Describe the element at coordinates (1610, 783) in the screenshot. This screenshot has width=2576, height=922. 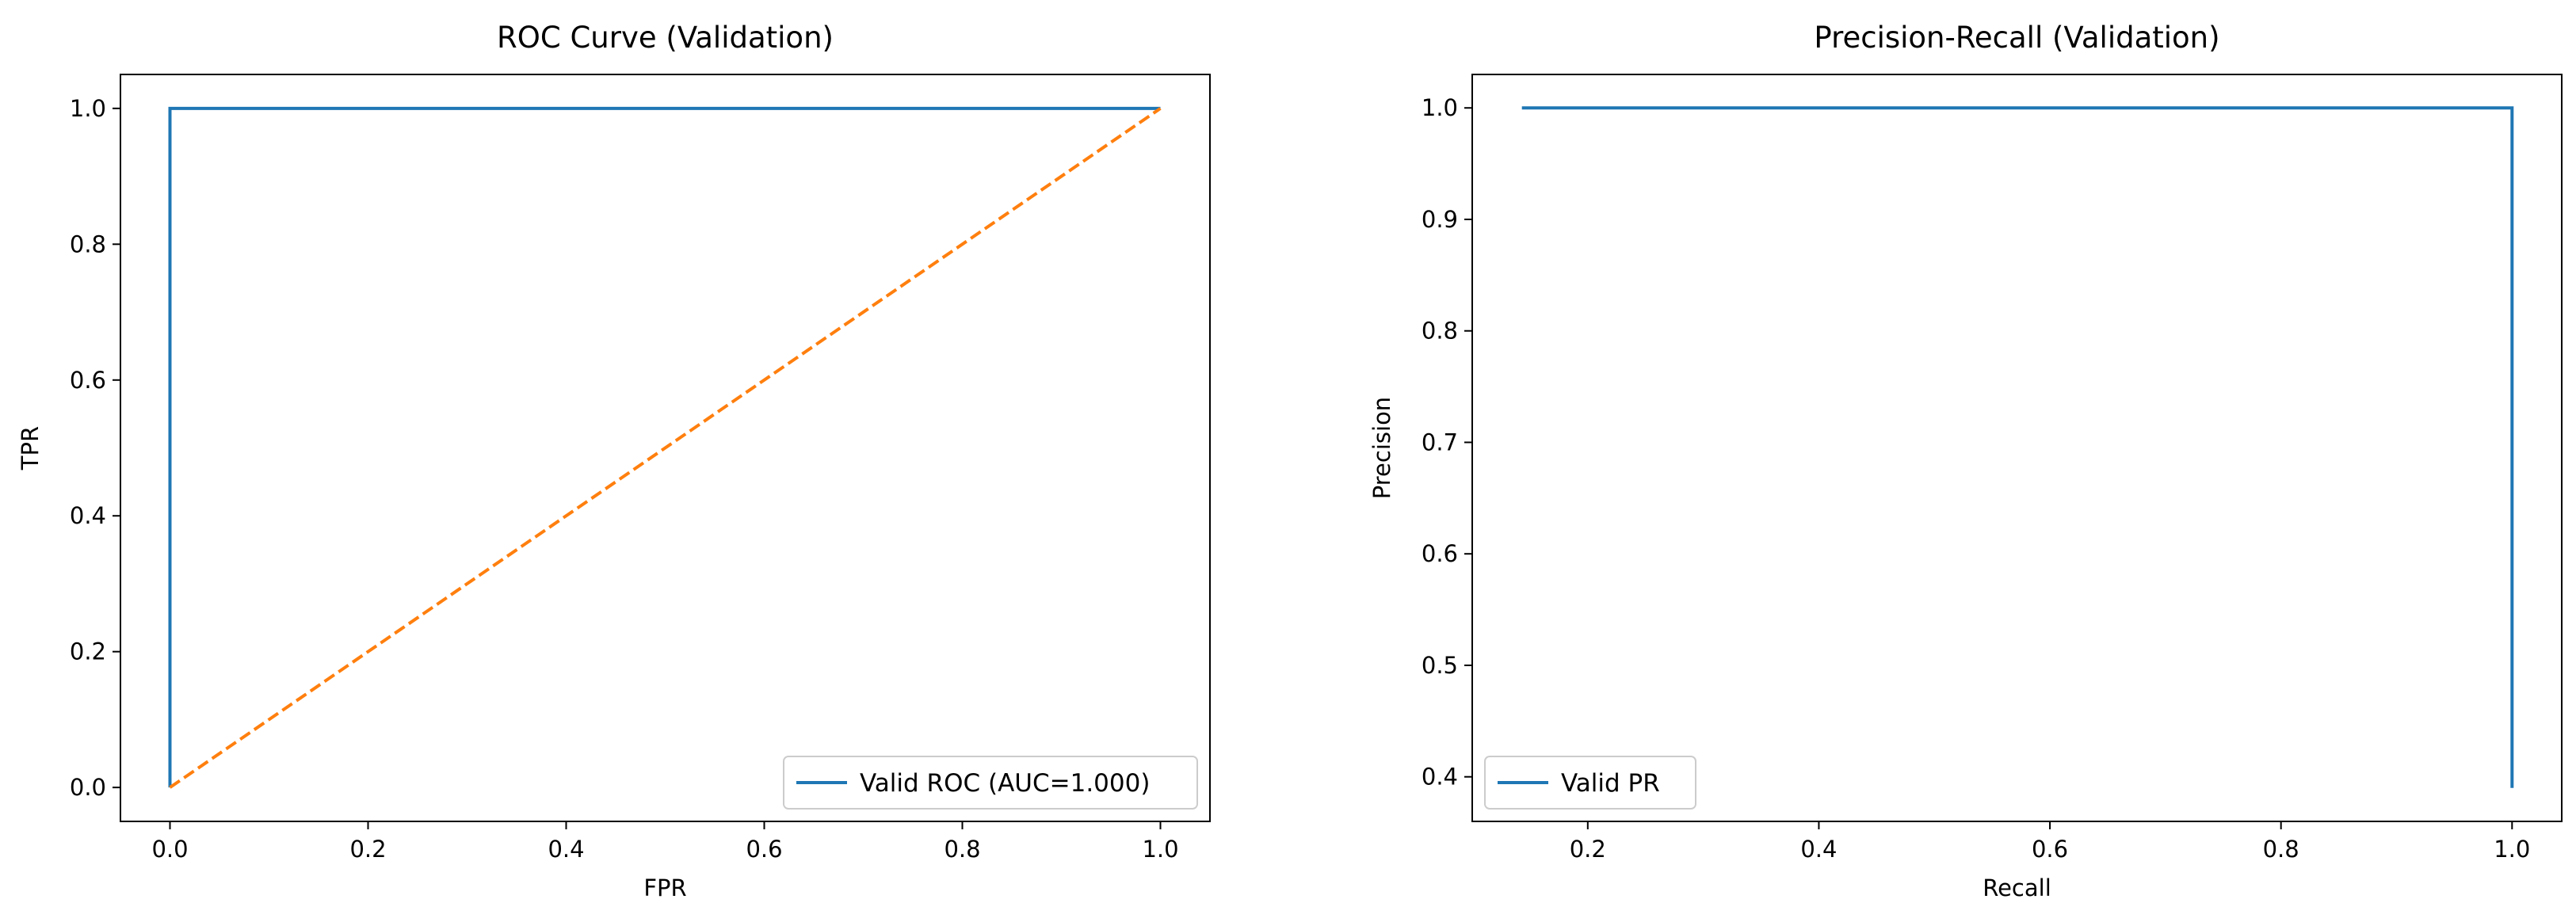
I see `legend-label: Valid PR` at that location.